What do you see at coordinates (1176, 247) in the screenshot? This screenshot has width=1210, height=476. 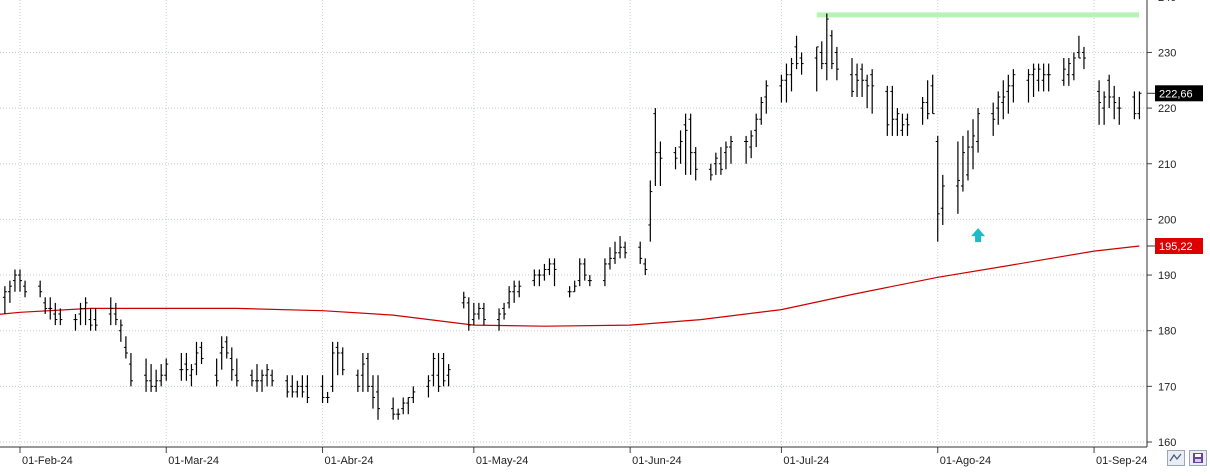 I see `moving-average-badge: 195,22` at bounding box center [1176, 247].